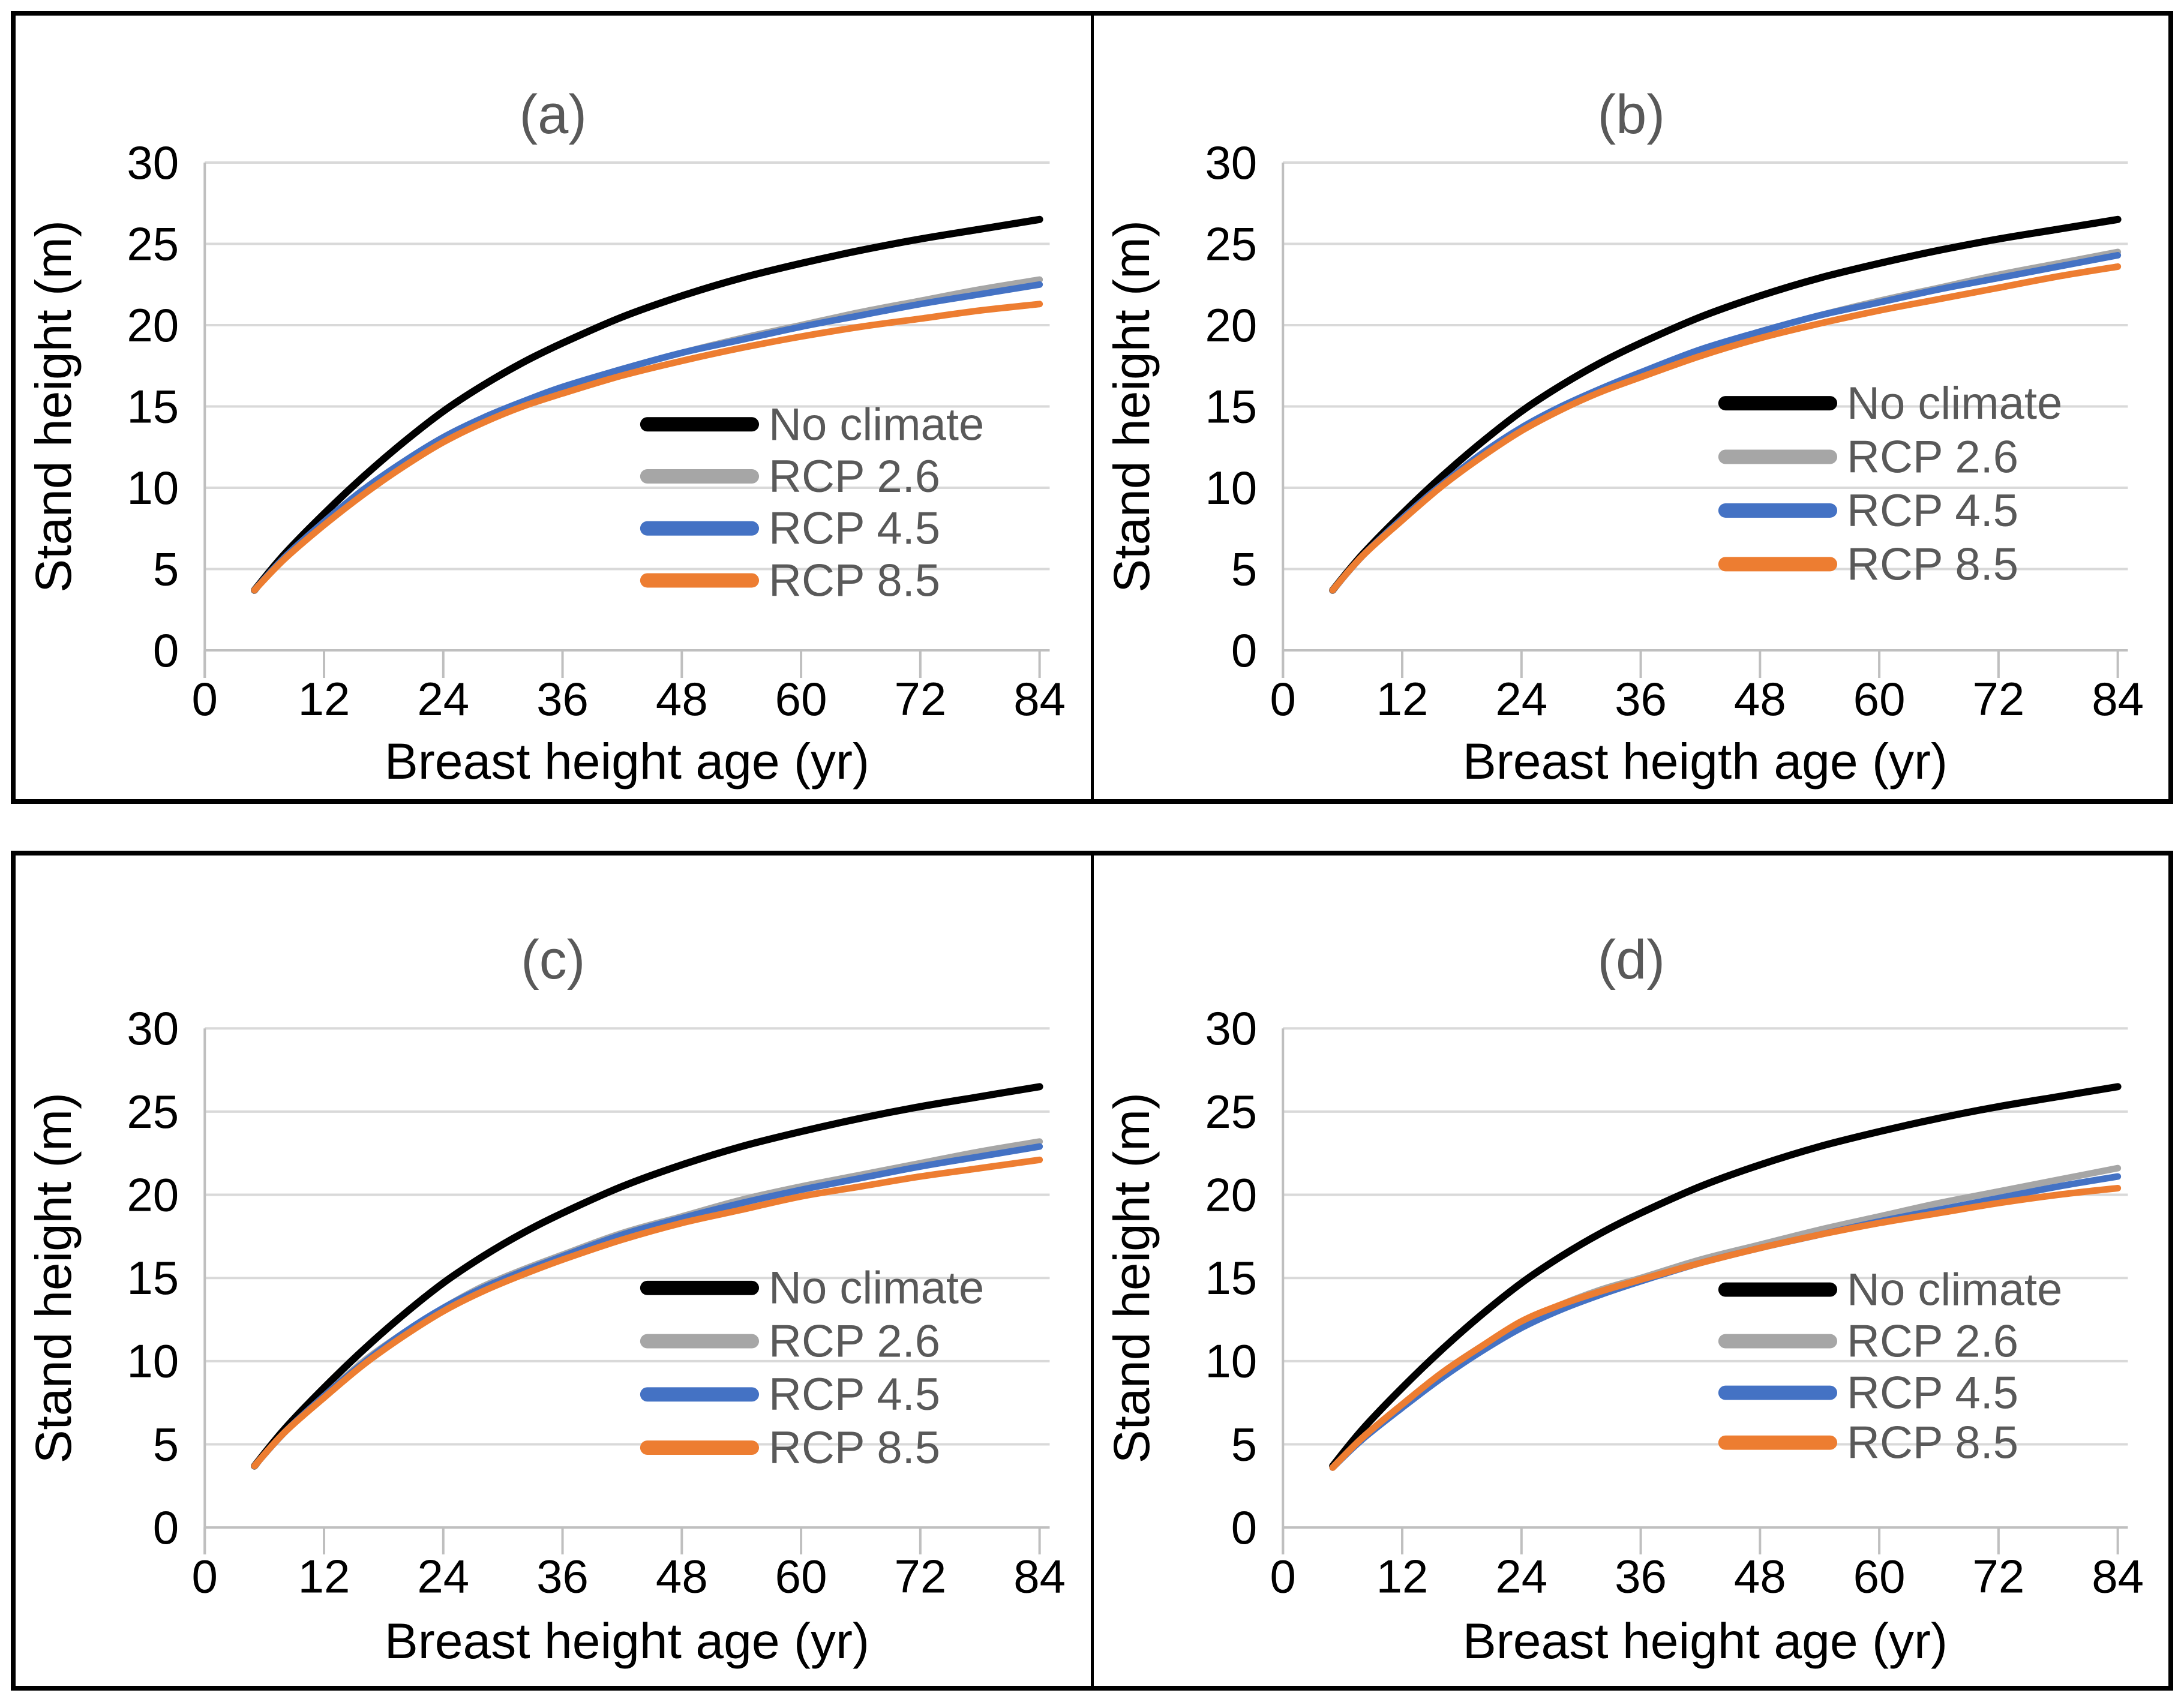 The image size is (2184, 1702). I want to click on panel-title: (a), so click(553, 114).